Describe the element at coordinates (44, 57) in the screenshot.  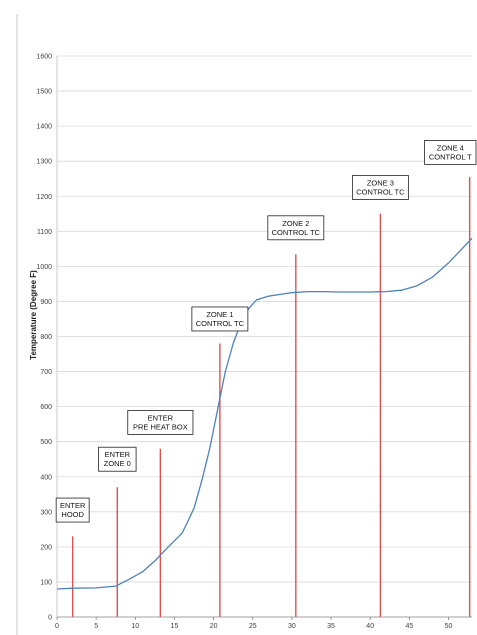
I see `y-tick-label: 1600` at that location.